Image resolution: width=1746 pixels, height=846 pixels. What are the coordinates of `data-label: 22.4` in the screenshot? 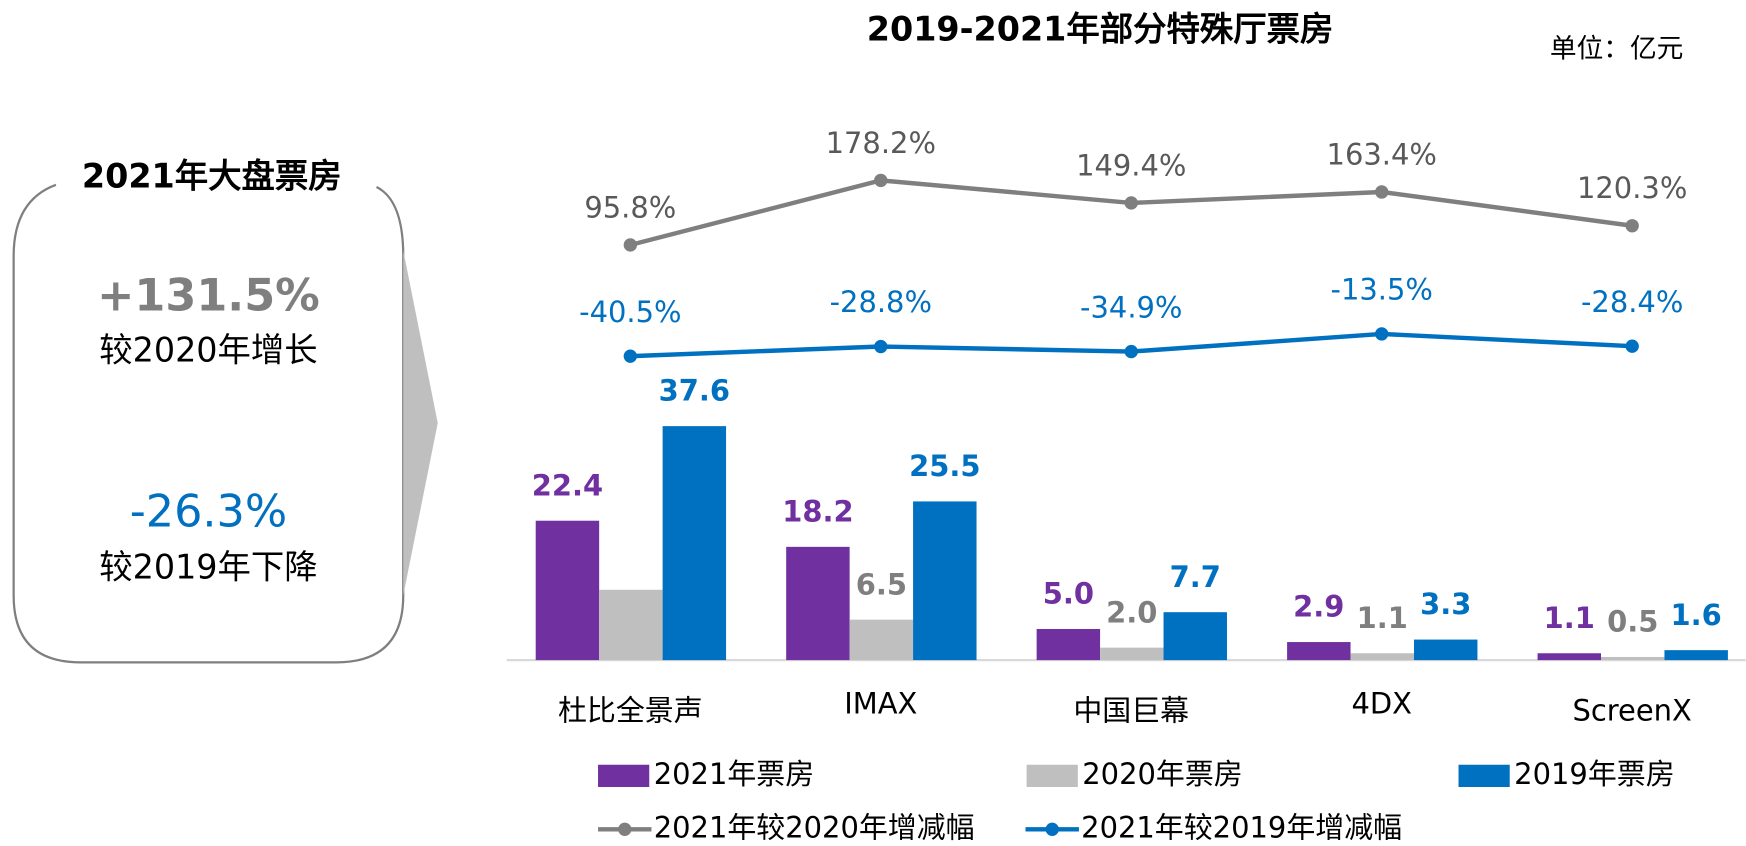 It's located at (567, 485).